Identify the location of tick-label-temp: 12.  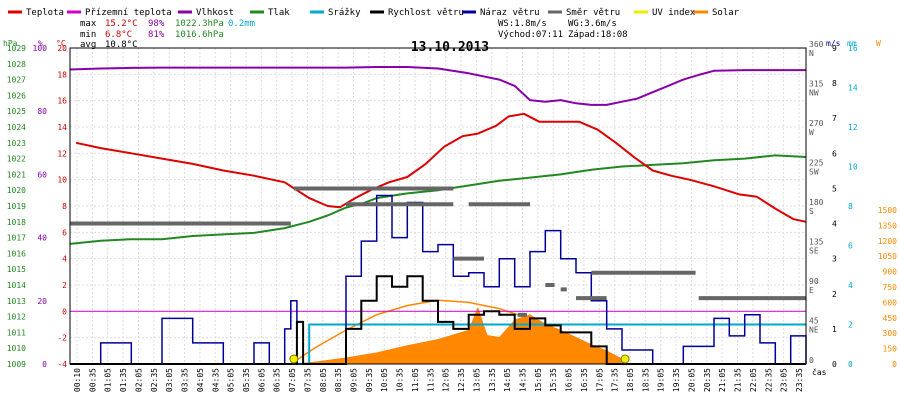
(62, 153).